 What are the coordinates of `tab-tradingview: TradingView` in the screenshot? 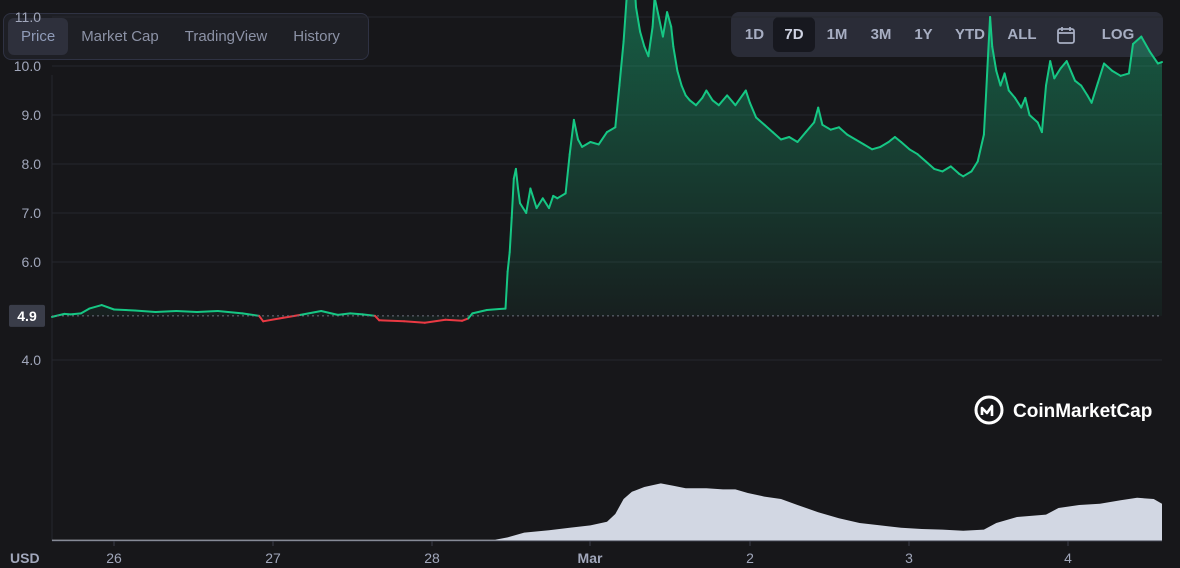 It's located at (226, 36).